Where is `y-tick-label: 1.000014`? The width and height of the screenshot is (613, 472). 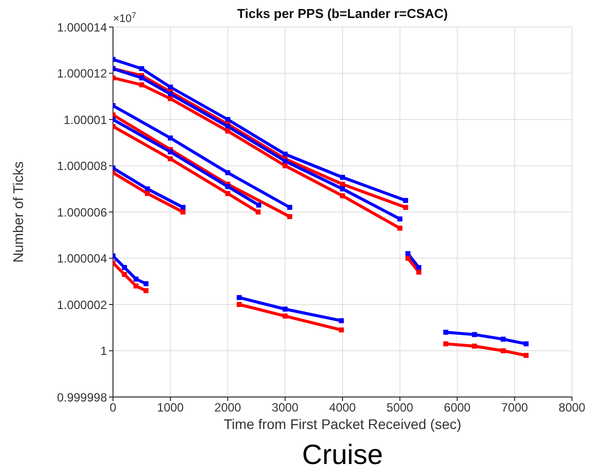 y-tick-label: 1.000014 is located at coordinates (82, 27).